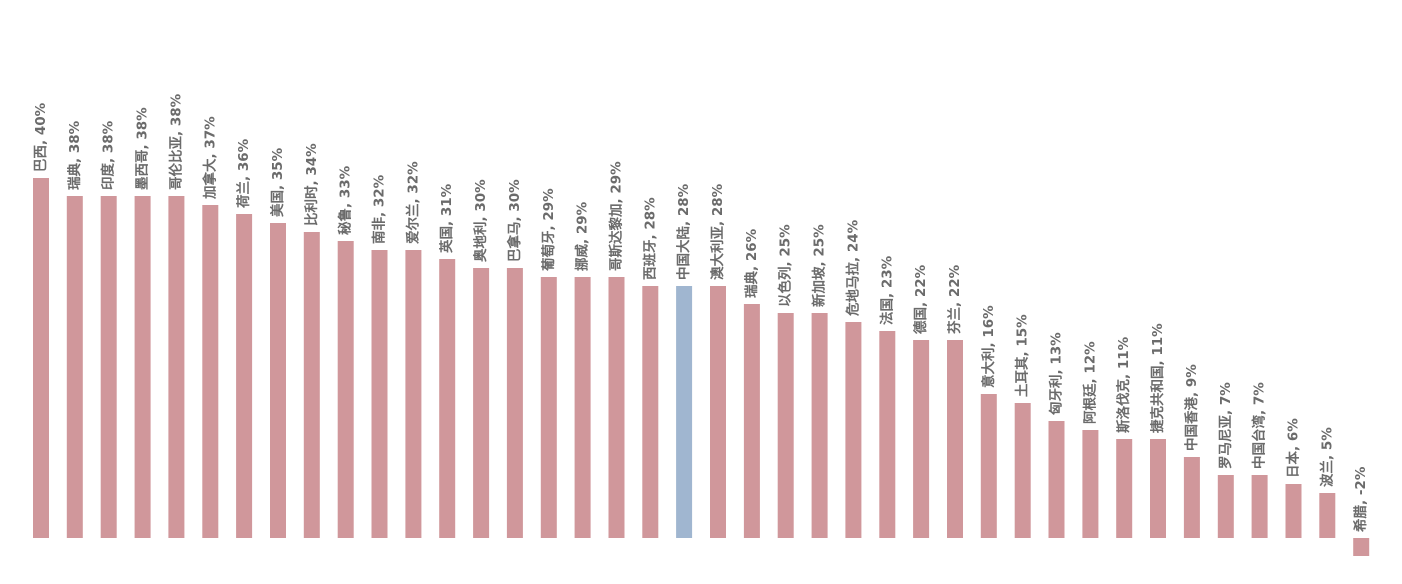 The image size is (1402, 584). Describe the element at coordinates (1259, 425) in the screenshot. I see `bar-label-36: 中国台湾, 7%` at that location.